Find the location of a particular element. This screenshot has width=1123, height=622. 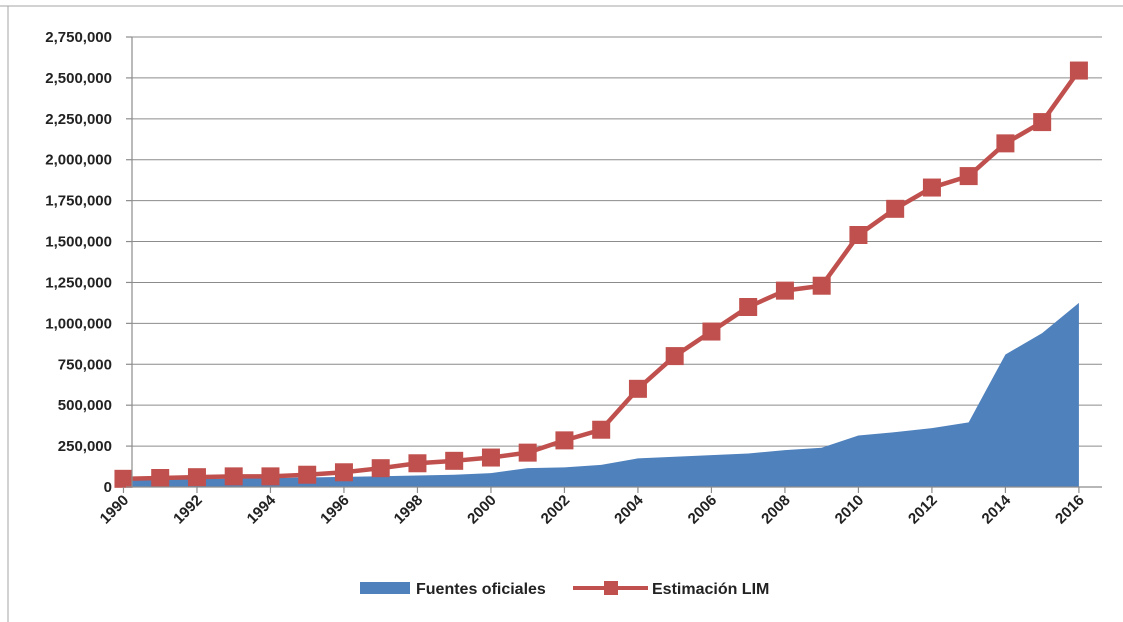

marker-estimacion-lim-1997 is located at coordinates (380, 468).